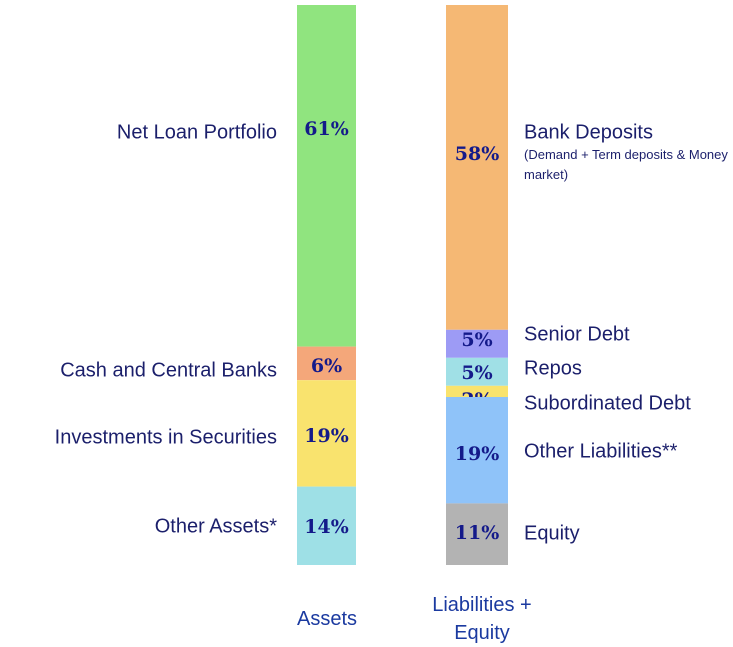 The image size is (733, 647). Describe the element at coordinates (216, 526) in the screenshot. I see `segment-label: Other Assets*` at that location.